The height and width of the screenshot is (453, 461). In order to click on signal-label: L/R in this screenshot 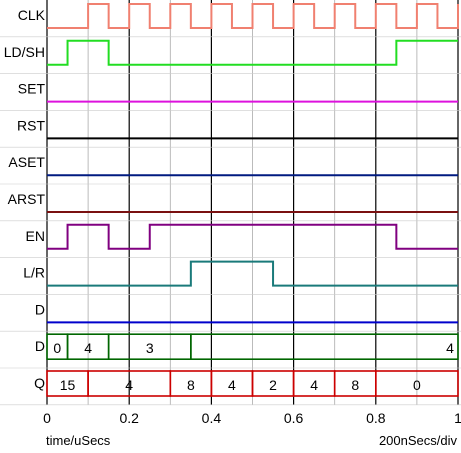, I will do `click(34, 273)`.